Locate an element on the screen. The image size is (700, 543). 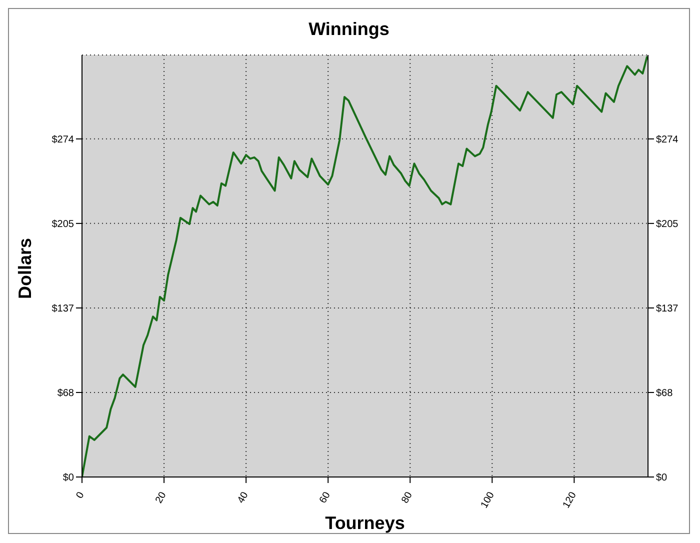
y-tick-label: $205 is located at coordinates (63, 224).